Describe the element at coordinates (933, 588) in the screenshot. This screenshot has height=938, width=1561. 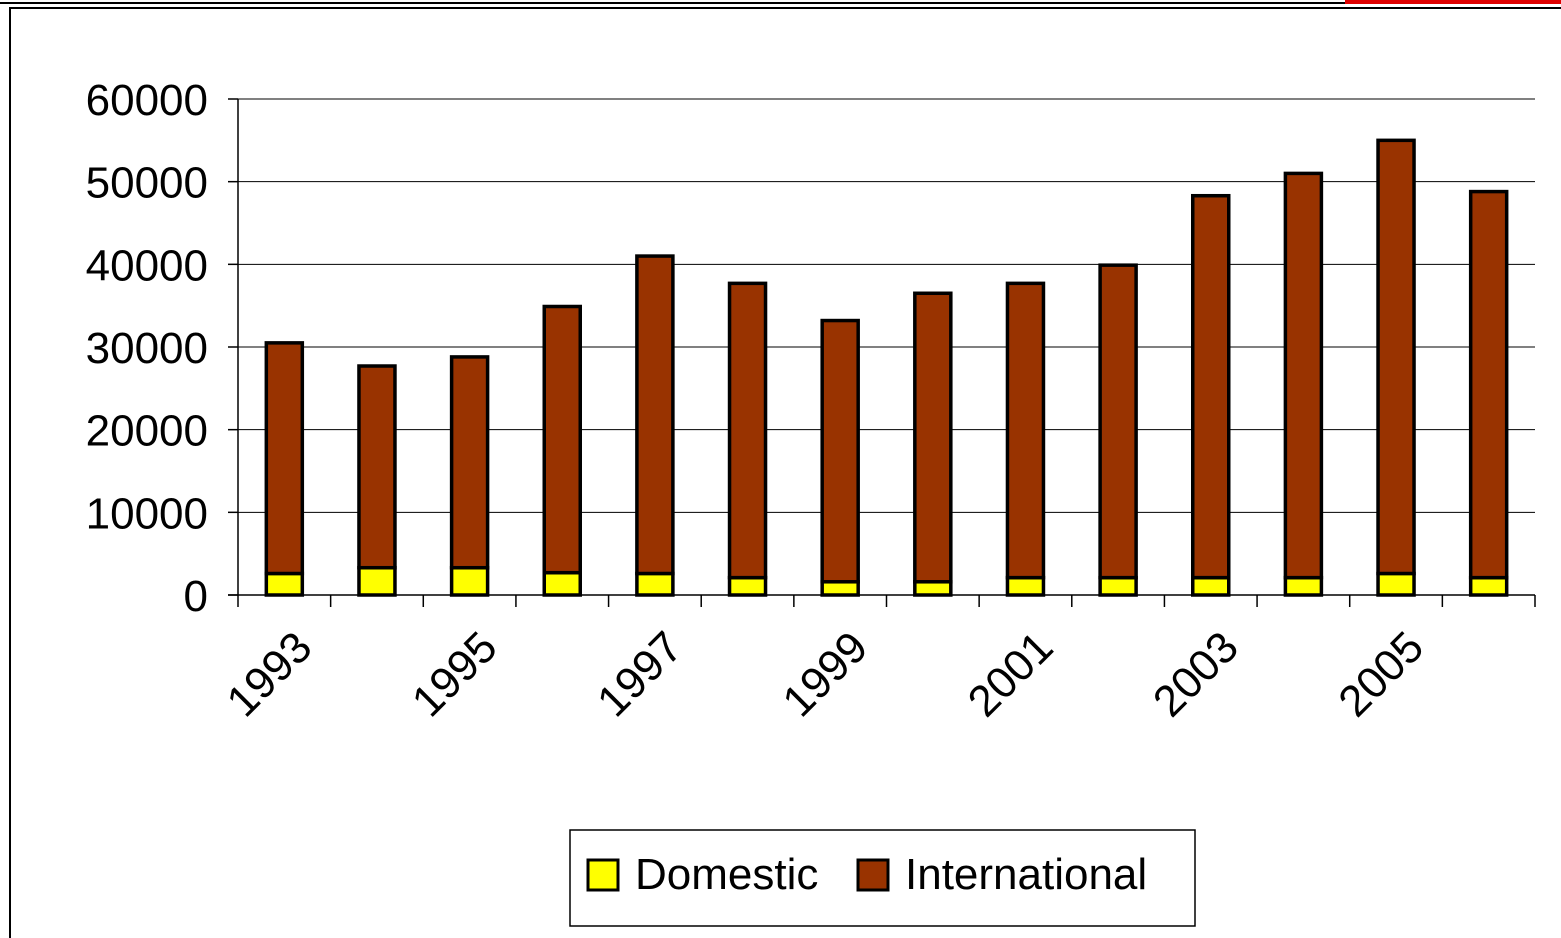
I see `bar-domestic-2000` at that location.